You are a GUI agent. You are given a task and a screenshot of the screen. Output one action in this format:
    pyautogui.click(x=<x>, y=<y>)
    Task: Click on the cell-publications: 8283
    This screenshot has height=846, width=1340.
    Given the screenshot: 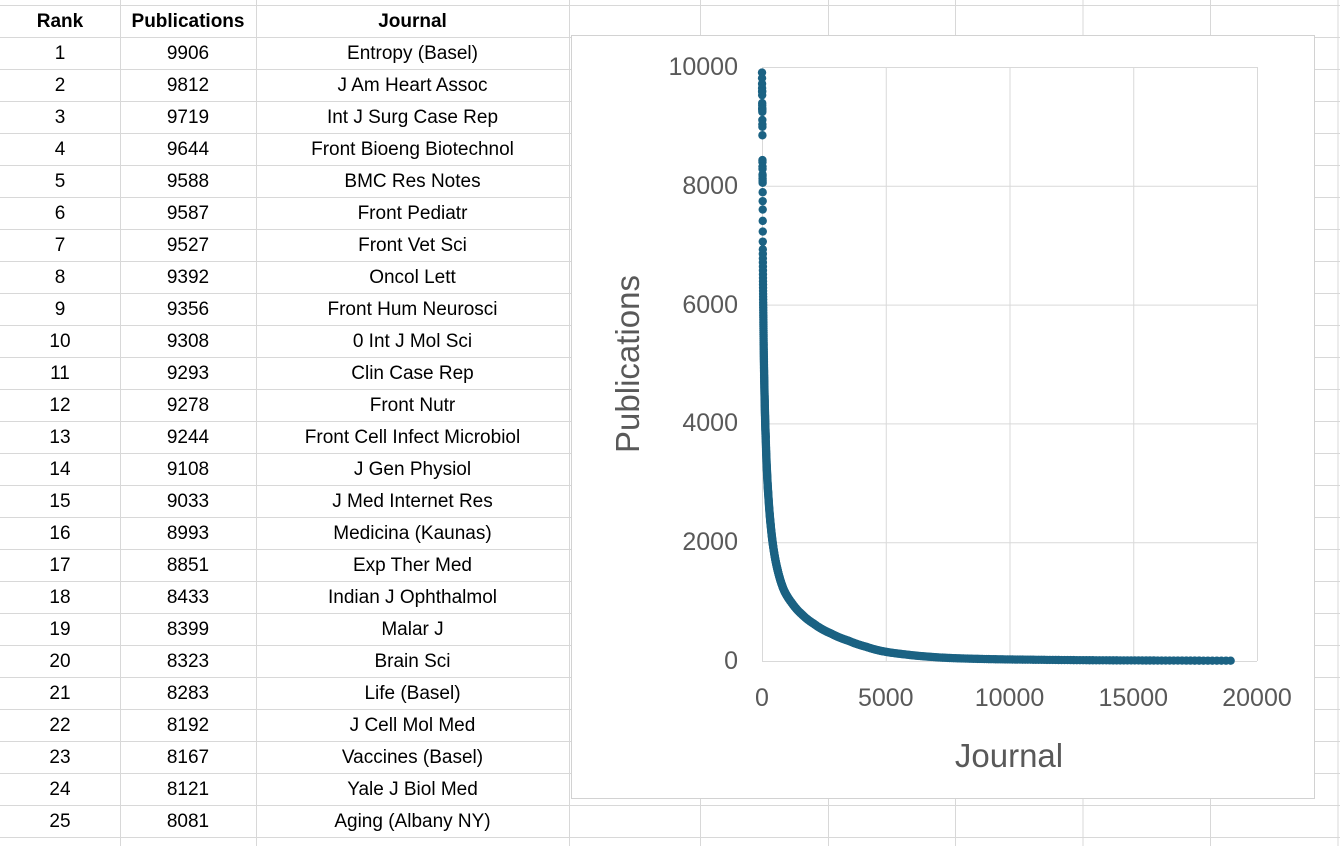 What is the action you would take?
    pyautogui.click(x=188, y=693)
    